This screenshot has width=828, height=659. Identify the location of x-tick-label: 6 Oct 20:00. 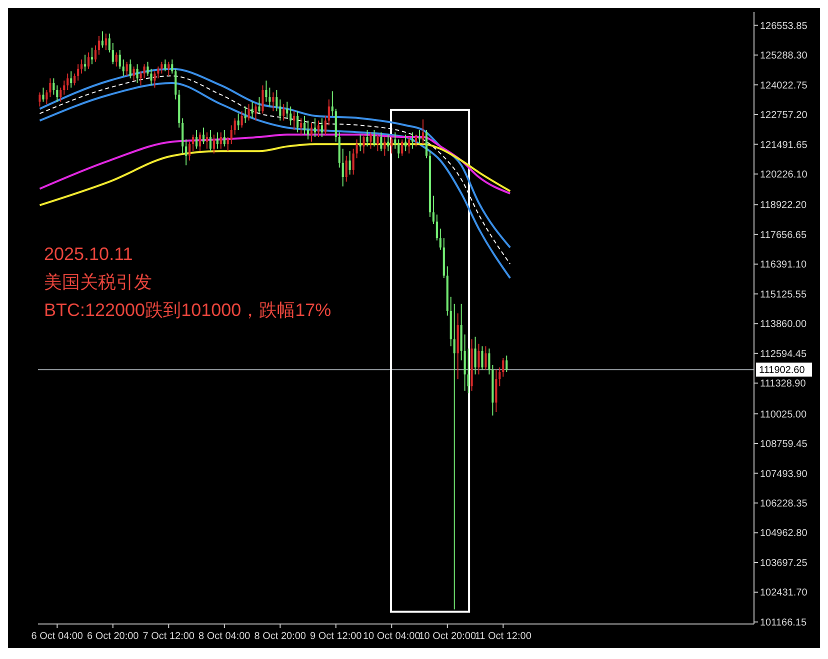
(113, 636).